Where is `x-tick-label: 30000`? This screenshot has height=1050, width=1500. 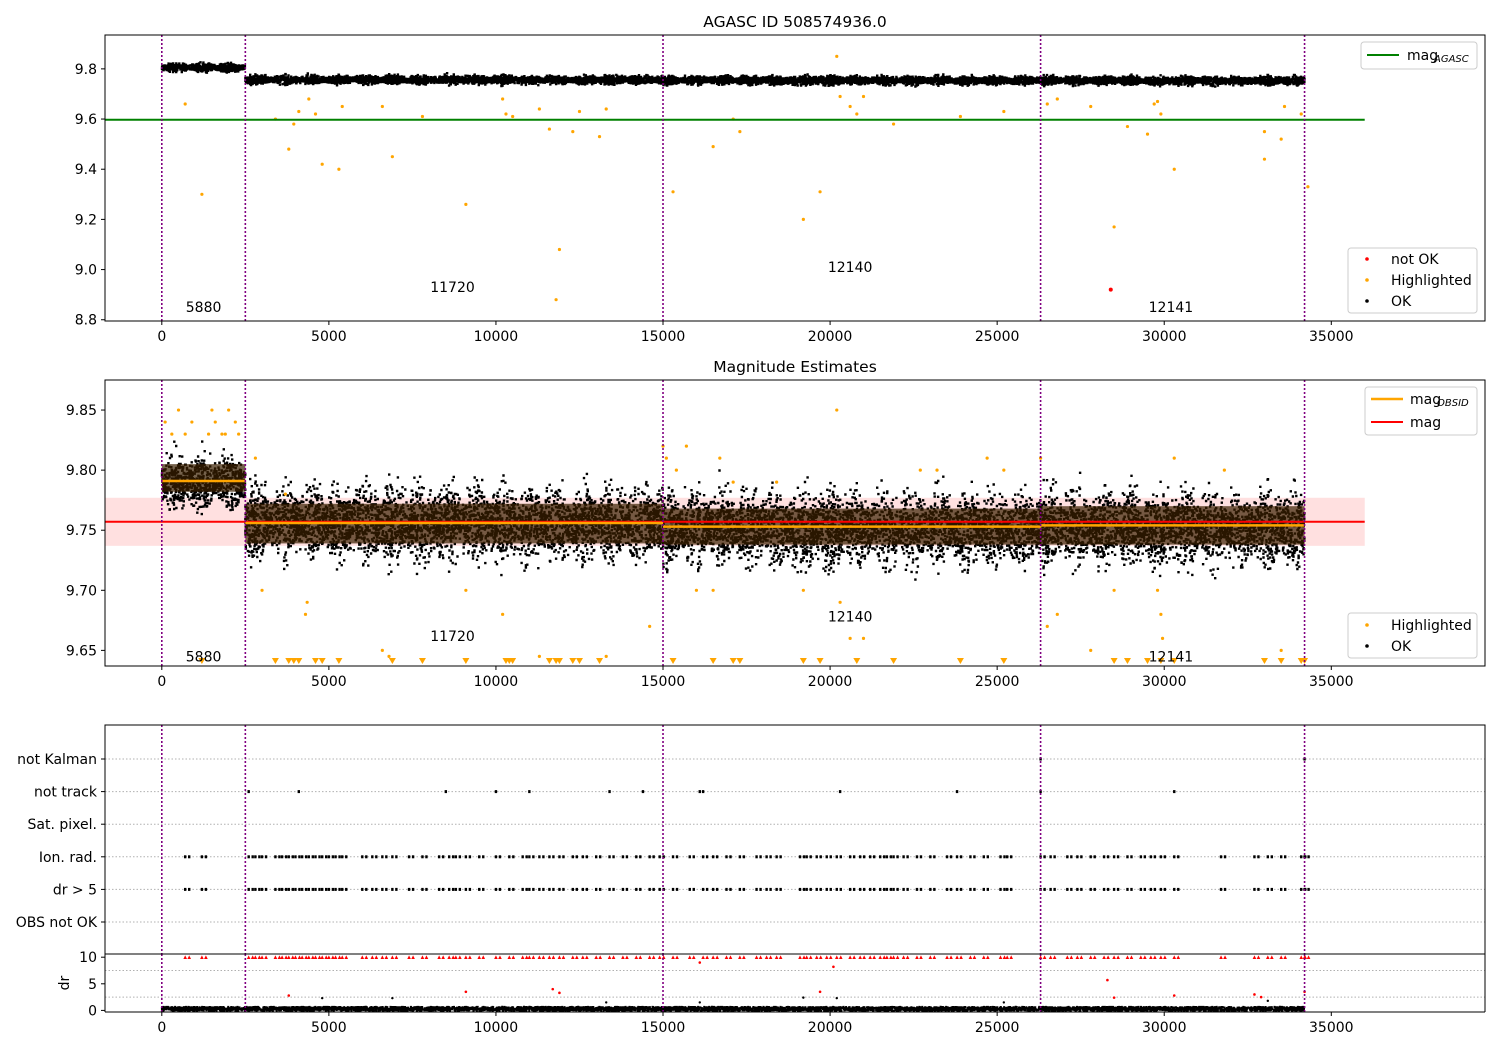 x-tick-label: 30000 is located at coordinates (1164, 1028).